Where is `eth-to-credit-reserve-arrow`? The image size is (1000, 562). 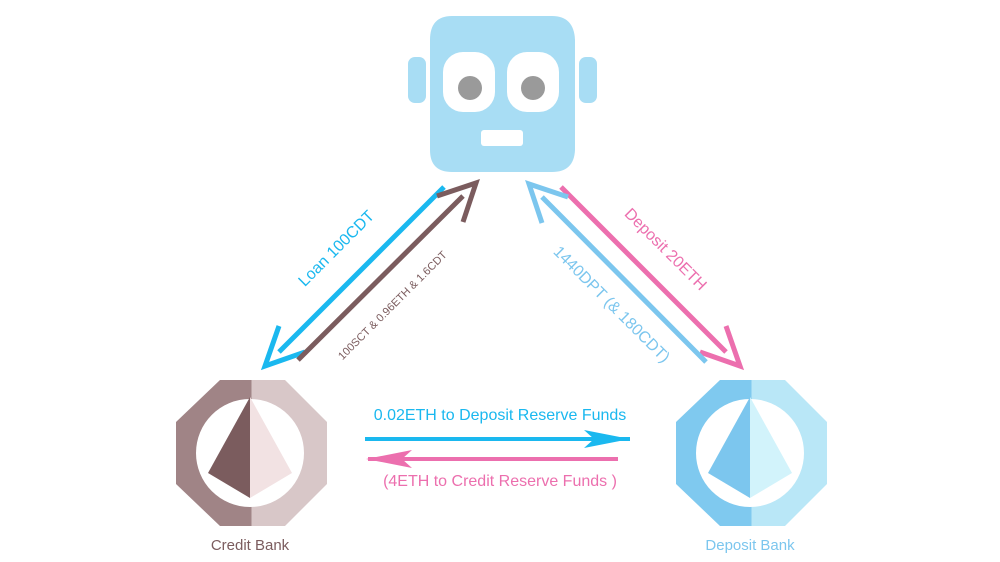
eth-to-credit-reserve-arrow is located at coordinates (492, 459).